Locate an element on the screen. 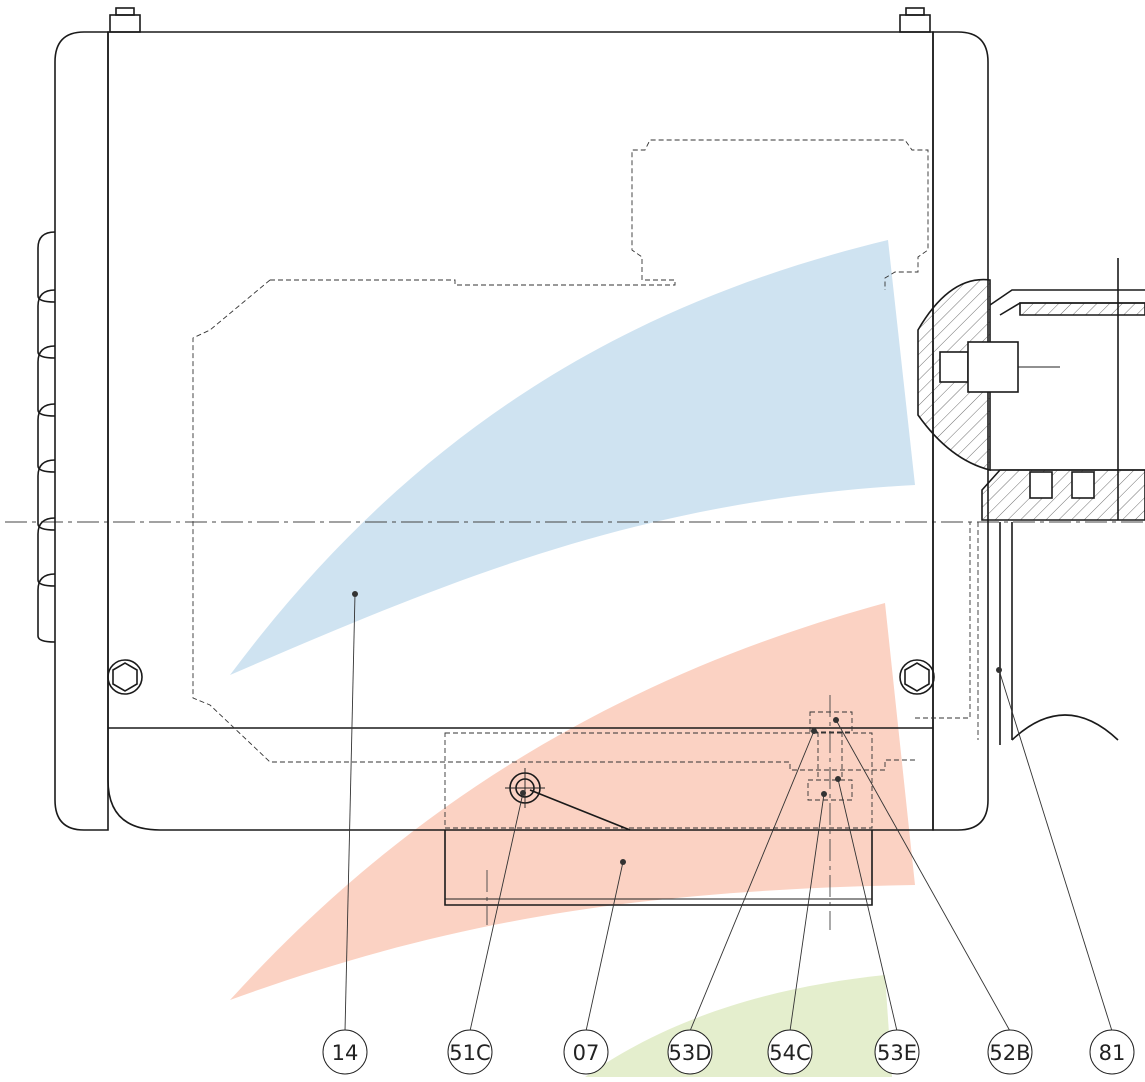  callout-52b: 52B is located at coordinates (1010, 1052).